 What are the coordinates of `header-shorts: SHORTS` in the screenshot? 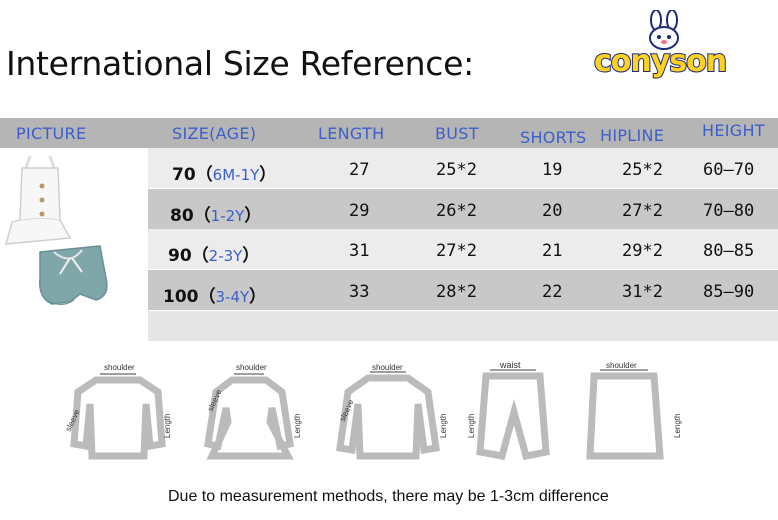 It's located at (553, 137).